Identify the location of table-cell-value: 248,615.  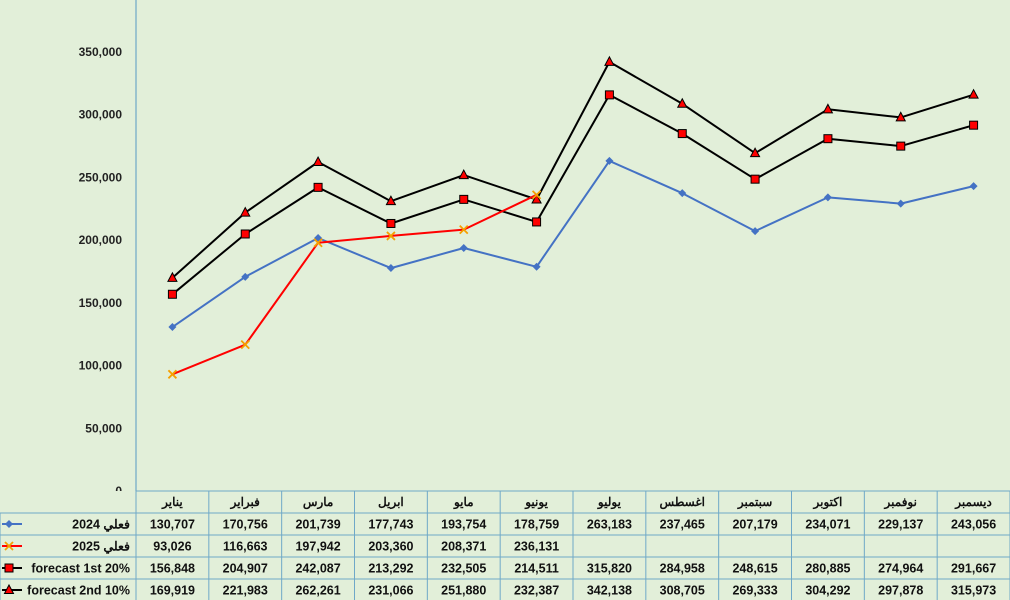
(754, 569).